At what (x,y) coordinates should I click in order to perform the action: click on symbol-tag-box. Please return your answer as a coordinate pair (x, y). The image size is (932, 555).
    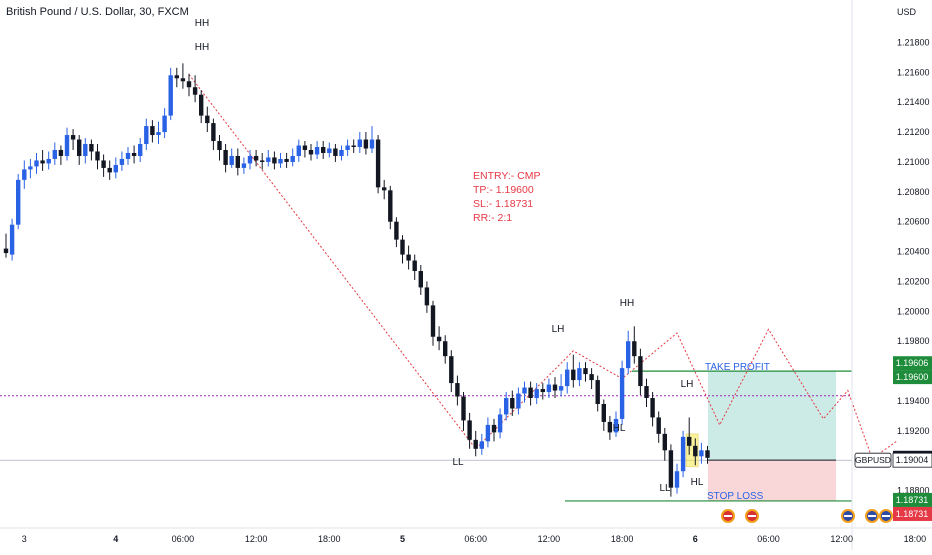
    Looking at the image, I should click on (873, 460).